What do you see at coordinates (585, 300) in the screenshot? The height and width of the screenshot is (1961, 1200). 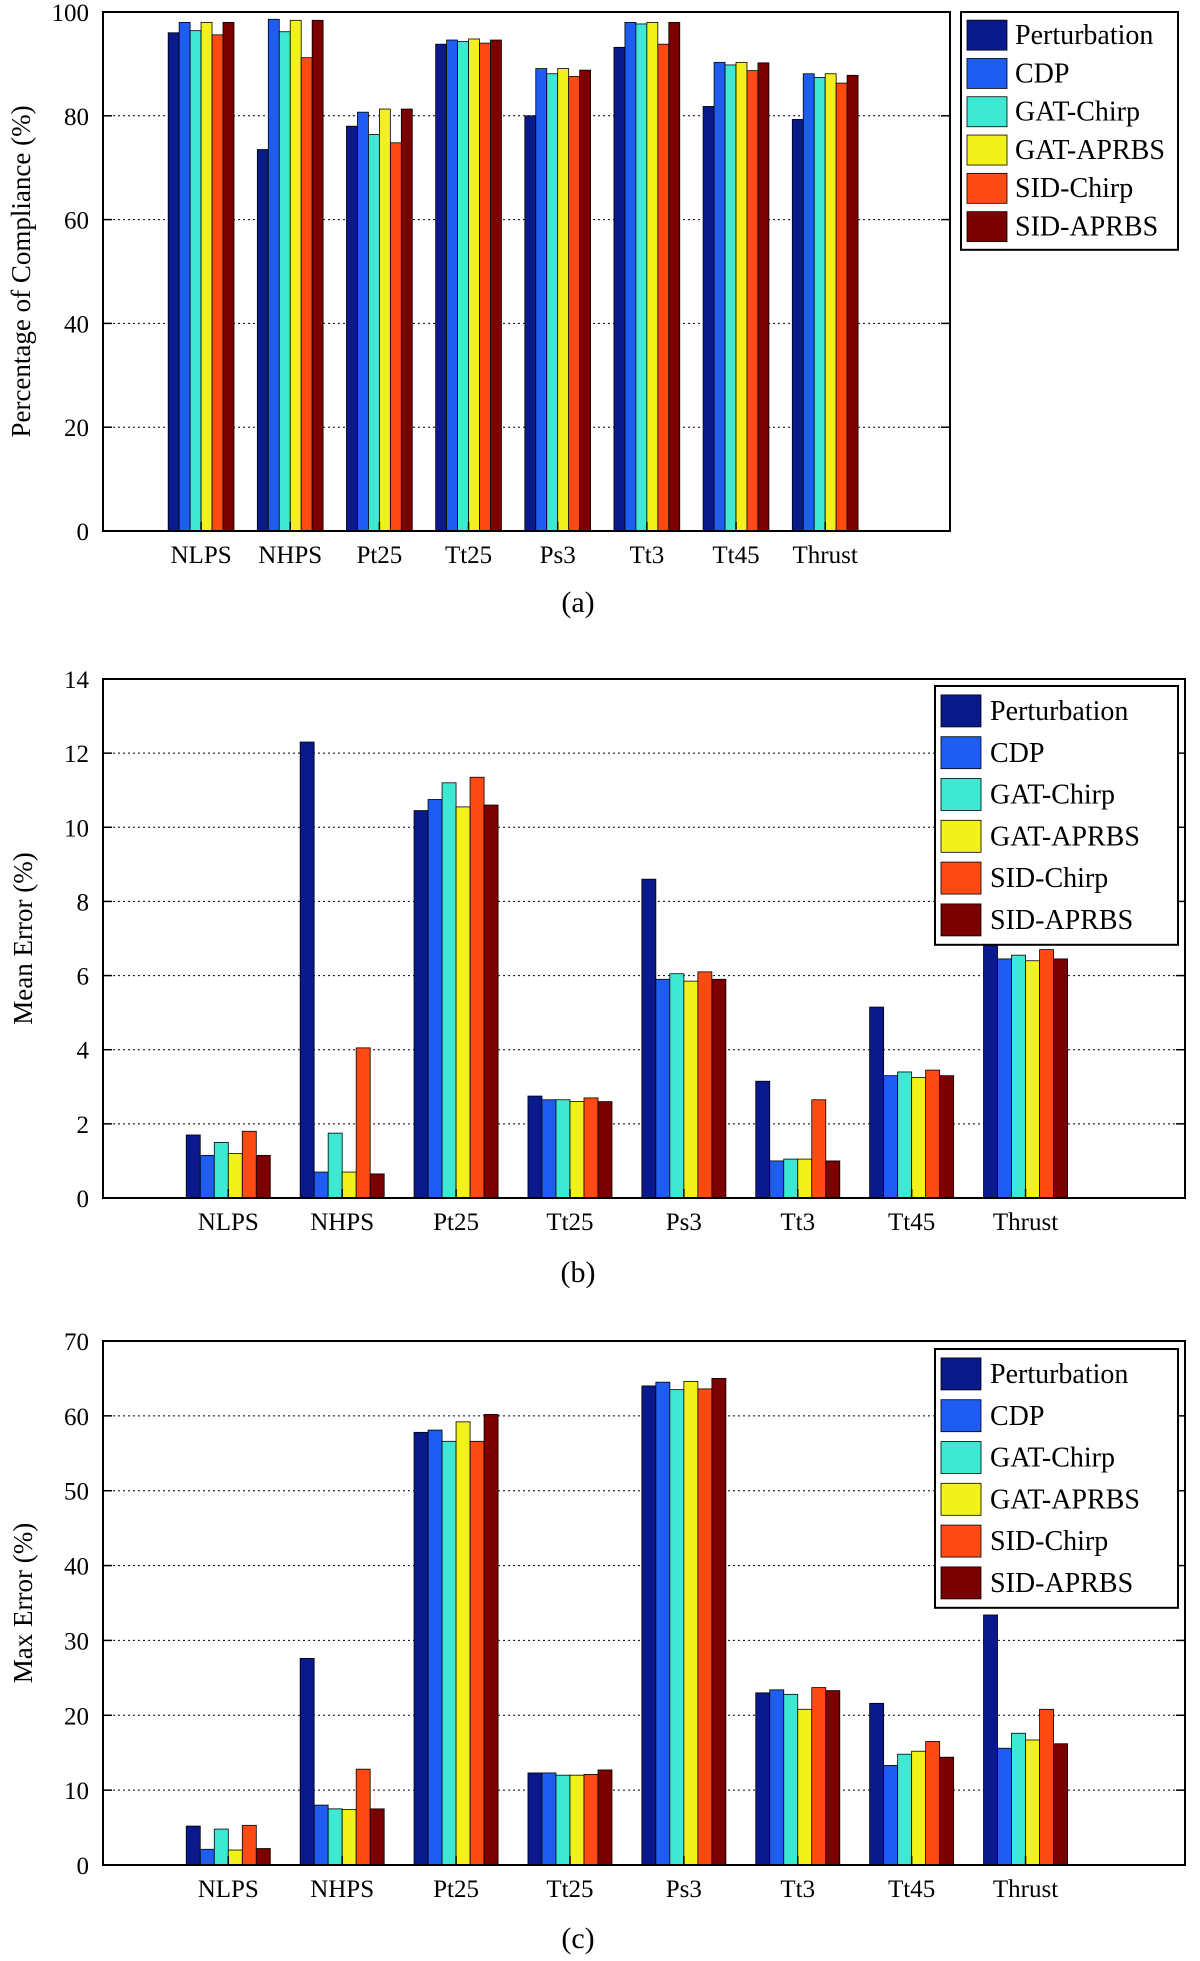 I see `bar-sid-aprbs-ps3` at bounding box center [585, 300].